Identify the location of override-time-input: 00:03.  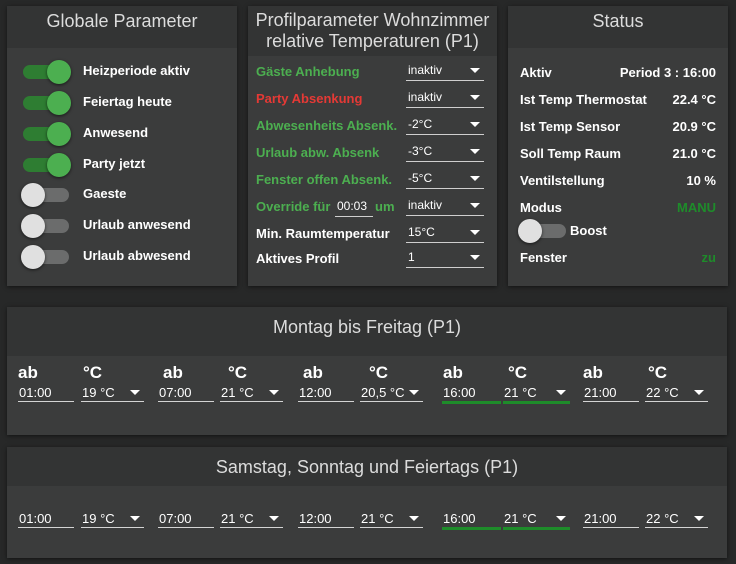
(354, 208).